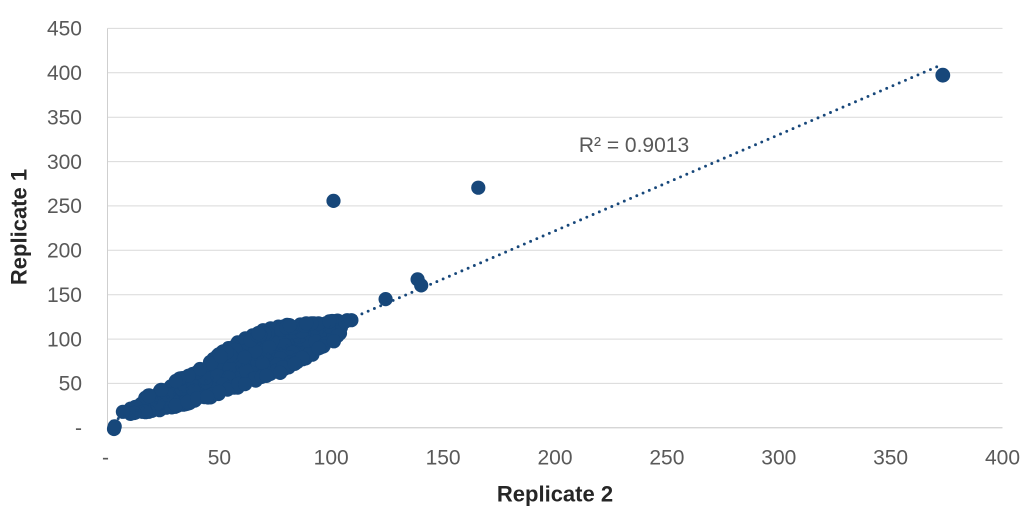 The width and height of the screenshot is (1034, 515). Describe the element at coordinates (555, 494) in the screenshot. I see `svg-text: Replicate 2` at that location.